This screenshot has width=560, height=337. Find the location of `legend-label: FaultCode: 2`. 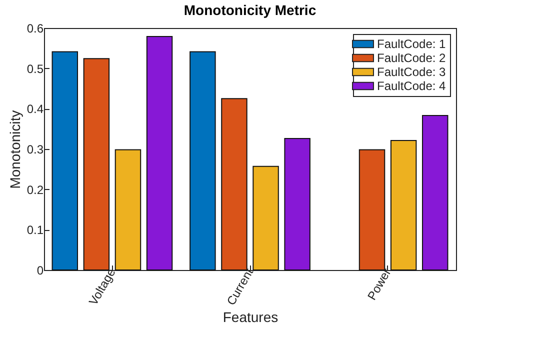

legend-label: FaultCode: 2 is located at coordinates (411, 58).